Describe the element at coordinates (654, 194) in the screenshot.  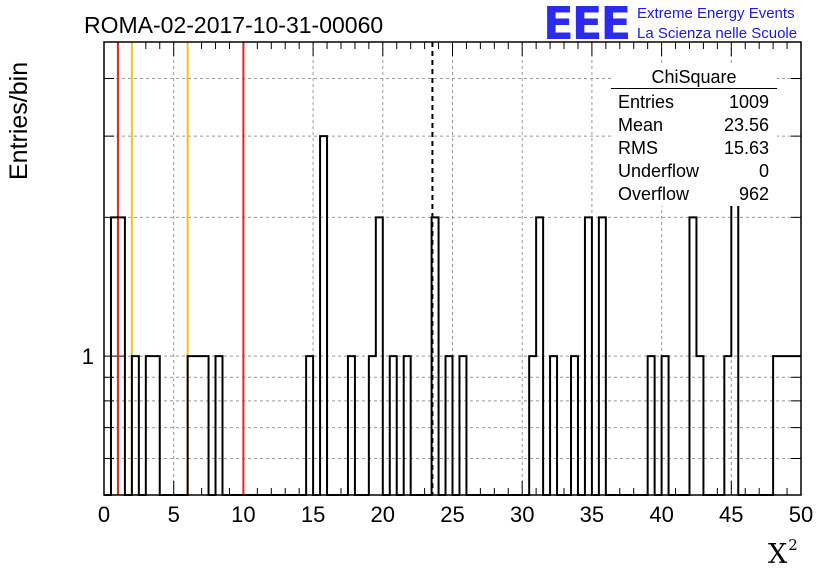
I see `stats-label: Overflow` at that location.